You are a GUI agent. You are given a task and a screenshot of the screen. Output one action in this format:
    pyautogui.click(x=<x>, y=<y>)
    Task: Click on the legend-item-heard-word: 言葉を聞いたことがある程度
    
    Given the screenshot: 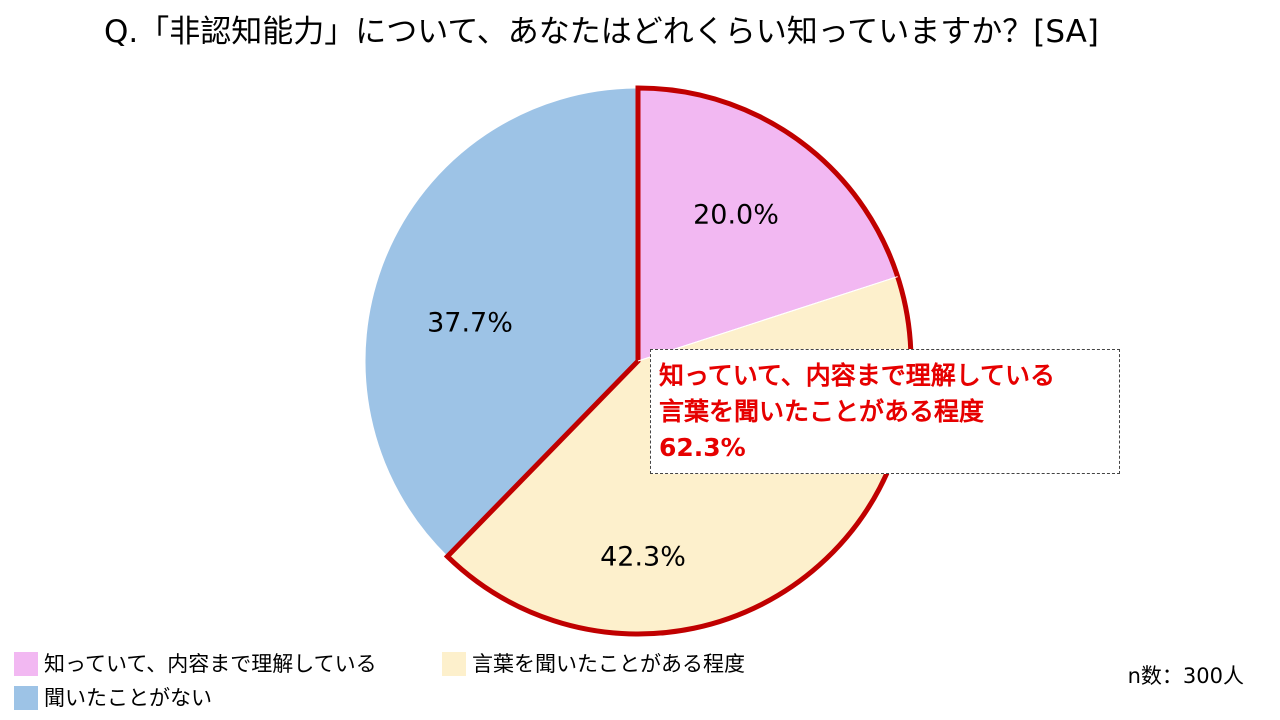 What is the action you would take?
    pyautogui.click(x=593, y=664)
    